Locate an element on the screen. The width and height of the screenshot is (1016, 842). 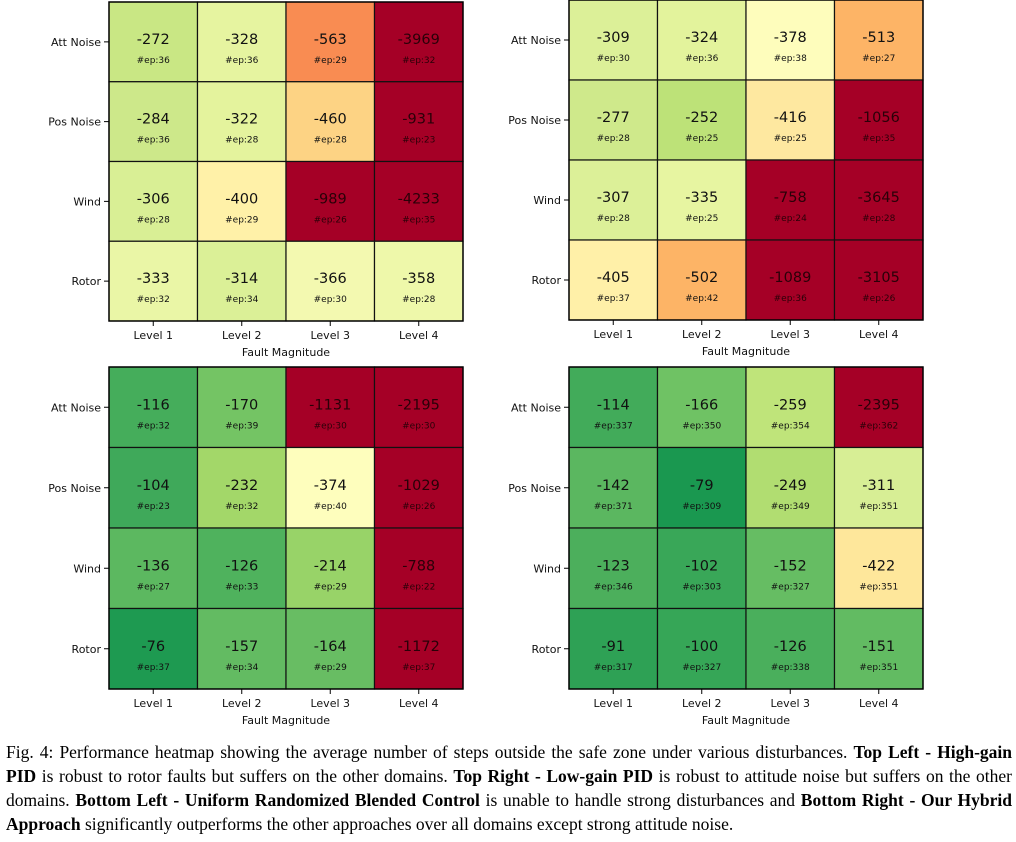
cell-episode-label: #ep:42 is located at coordinates (701, 299).